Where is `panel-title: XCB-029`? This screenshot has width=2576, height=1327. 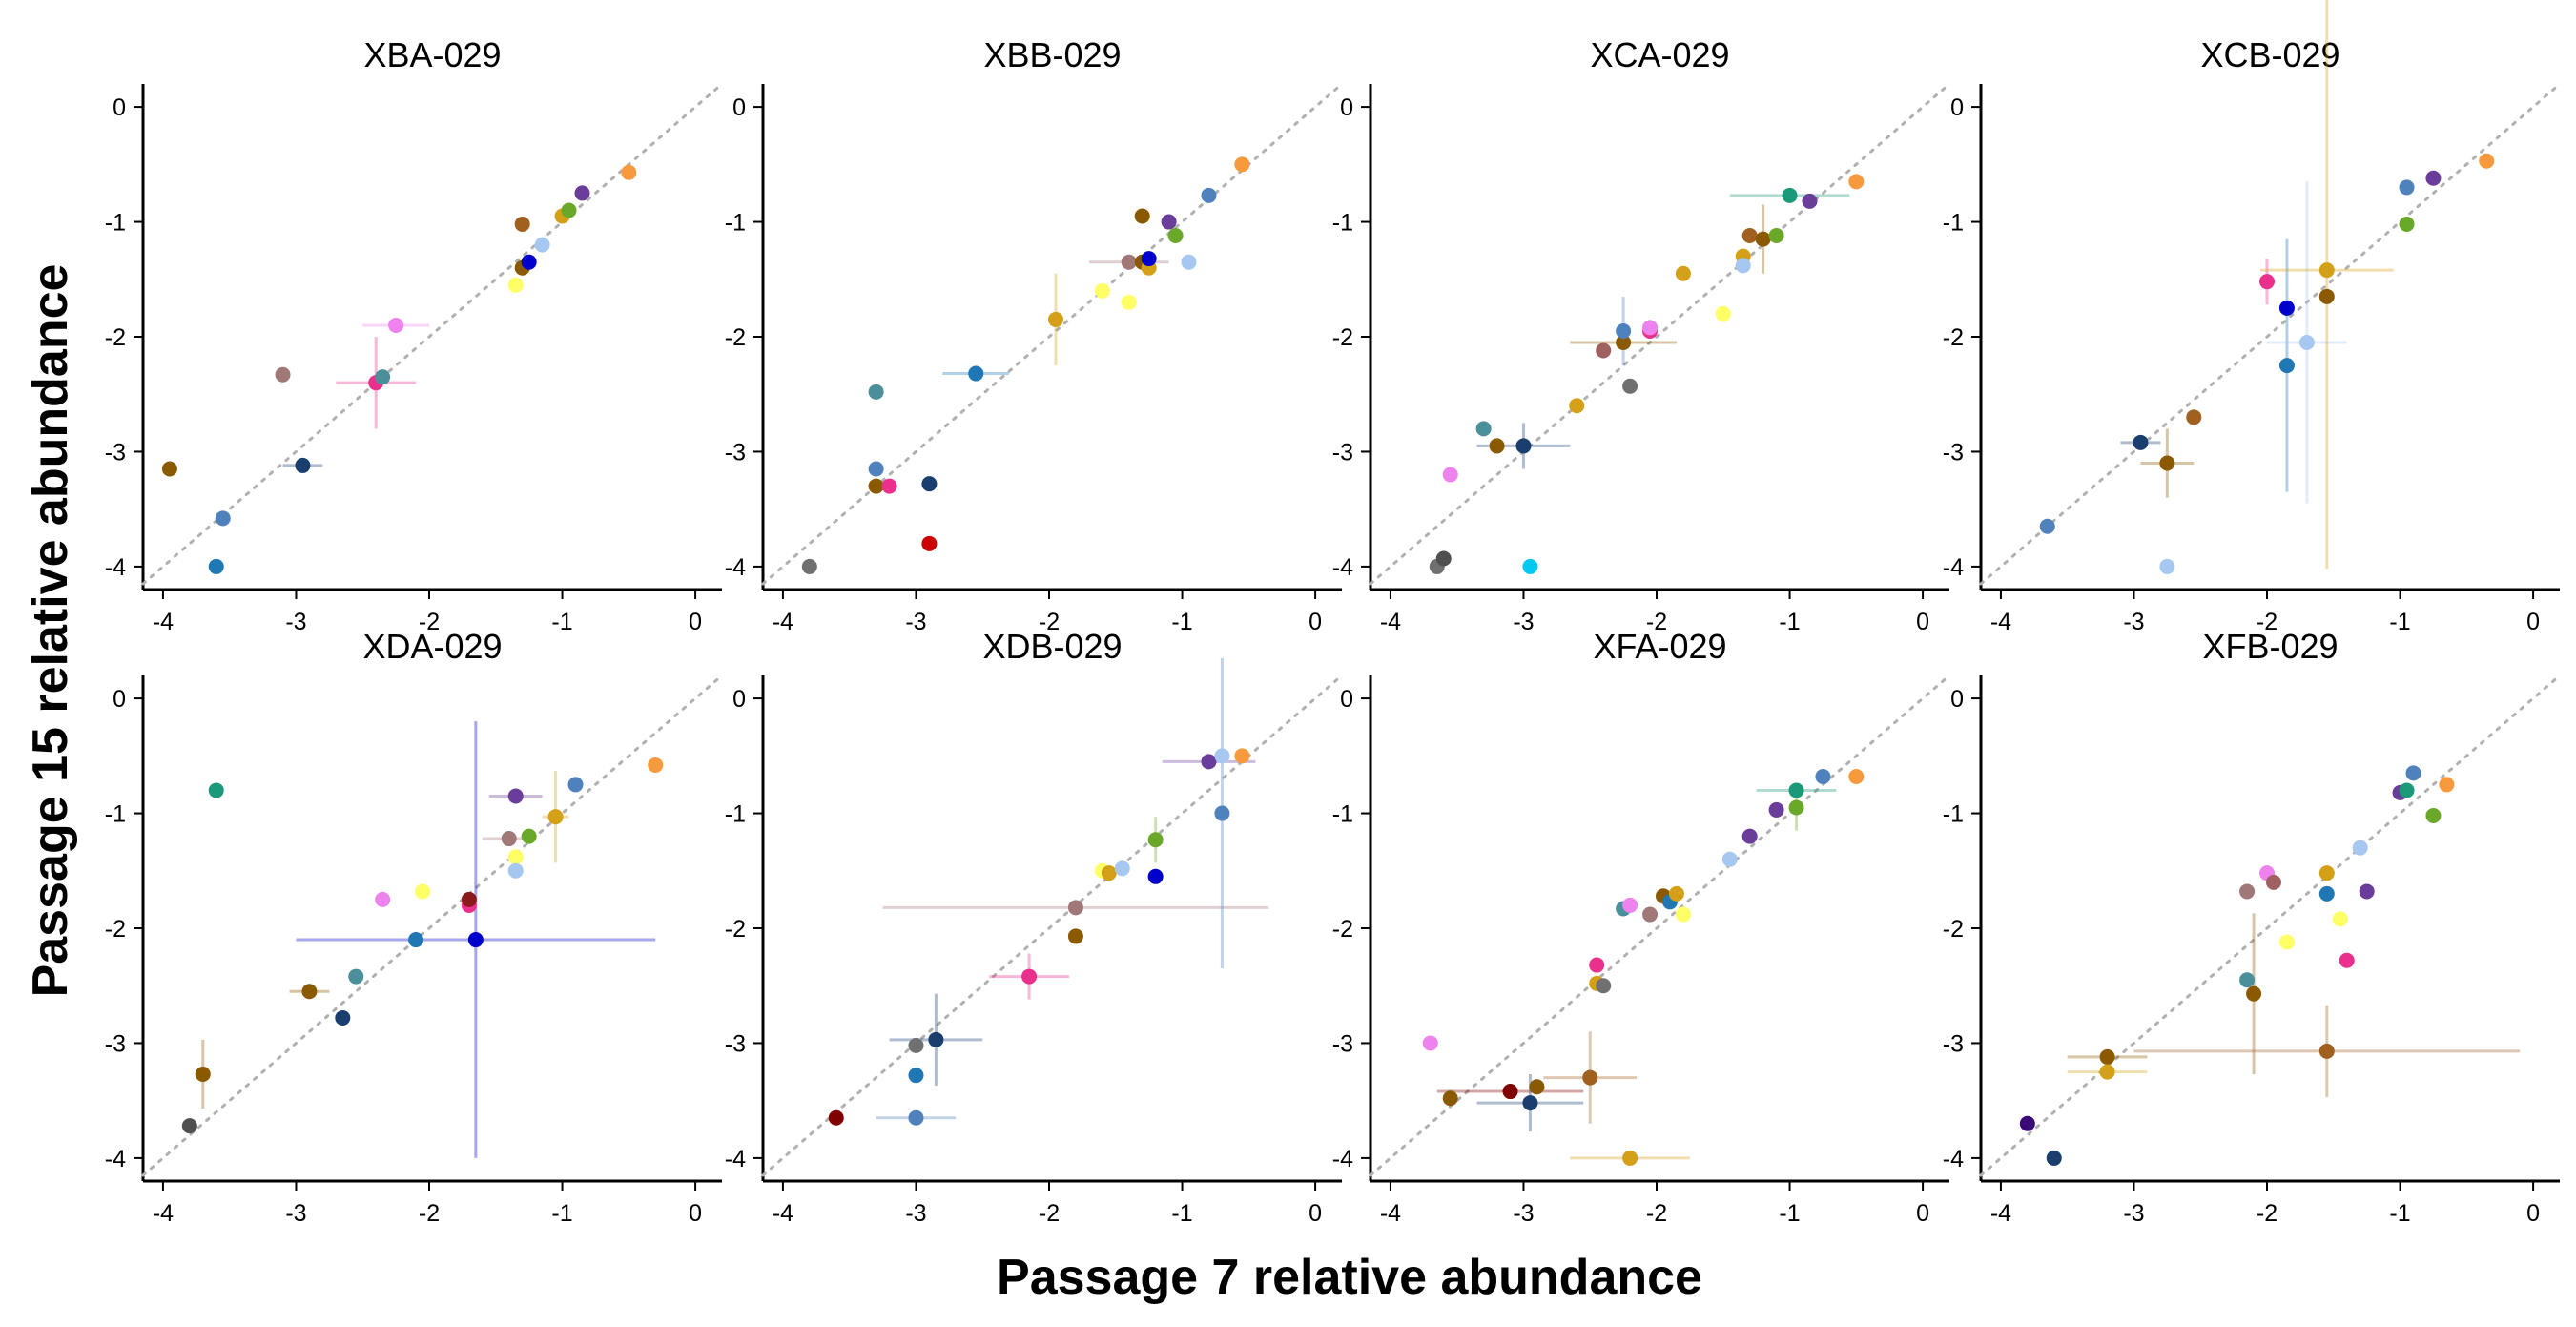 panel-title: XCB-029 is located at coordinates (2269, 55).